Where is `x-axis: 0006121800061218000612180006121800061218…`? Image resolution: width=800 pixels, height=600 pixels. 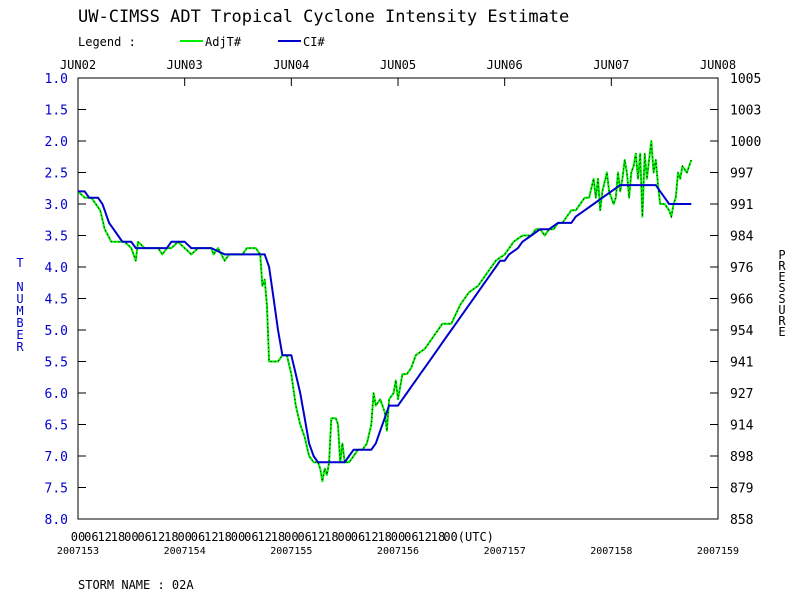 x-axis: 0006121800061218000612180006121800061218… is located at coordinates (398, 543).